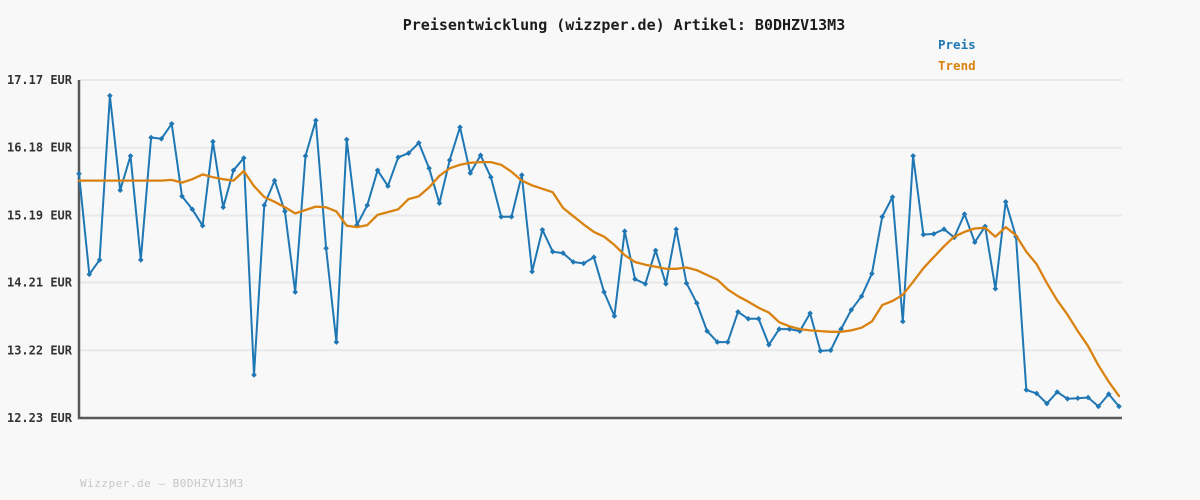  What do you see at coordinates (40, 283) in the screenshot?
I see `svg-text: 14.21 EUR` at bounding box center [40, 283].